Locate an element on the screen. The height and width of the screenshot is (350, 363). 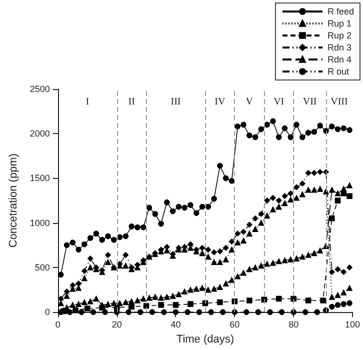
annotation: V is located at coordinates (250, 102).